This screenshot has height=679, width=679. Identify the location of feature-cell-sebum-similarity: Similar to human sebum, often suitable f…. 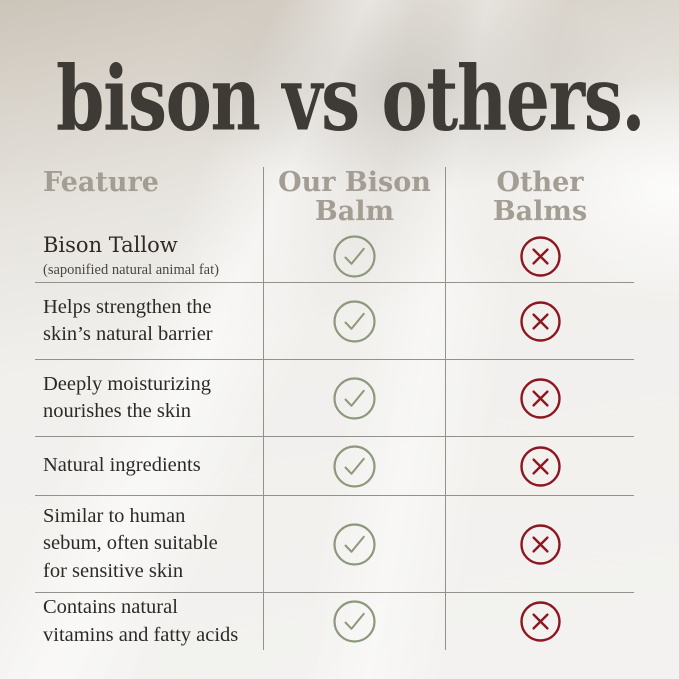
(149, 543).